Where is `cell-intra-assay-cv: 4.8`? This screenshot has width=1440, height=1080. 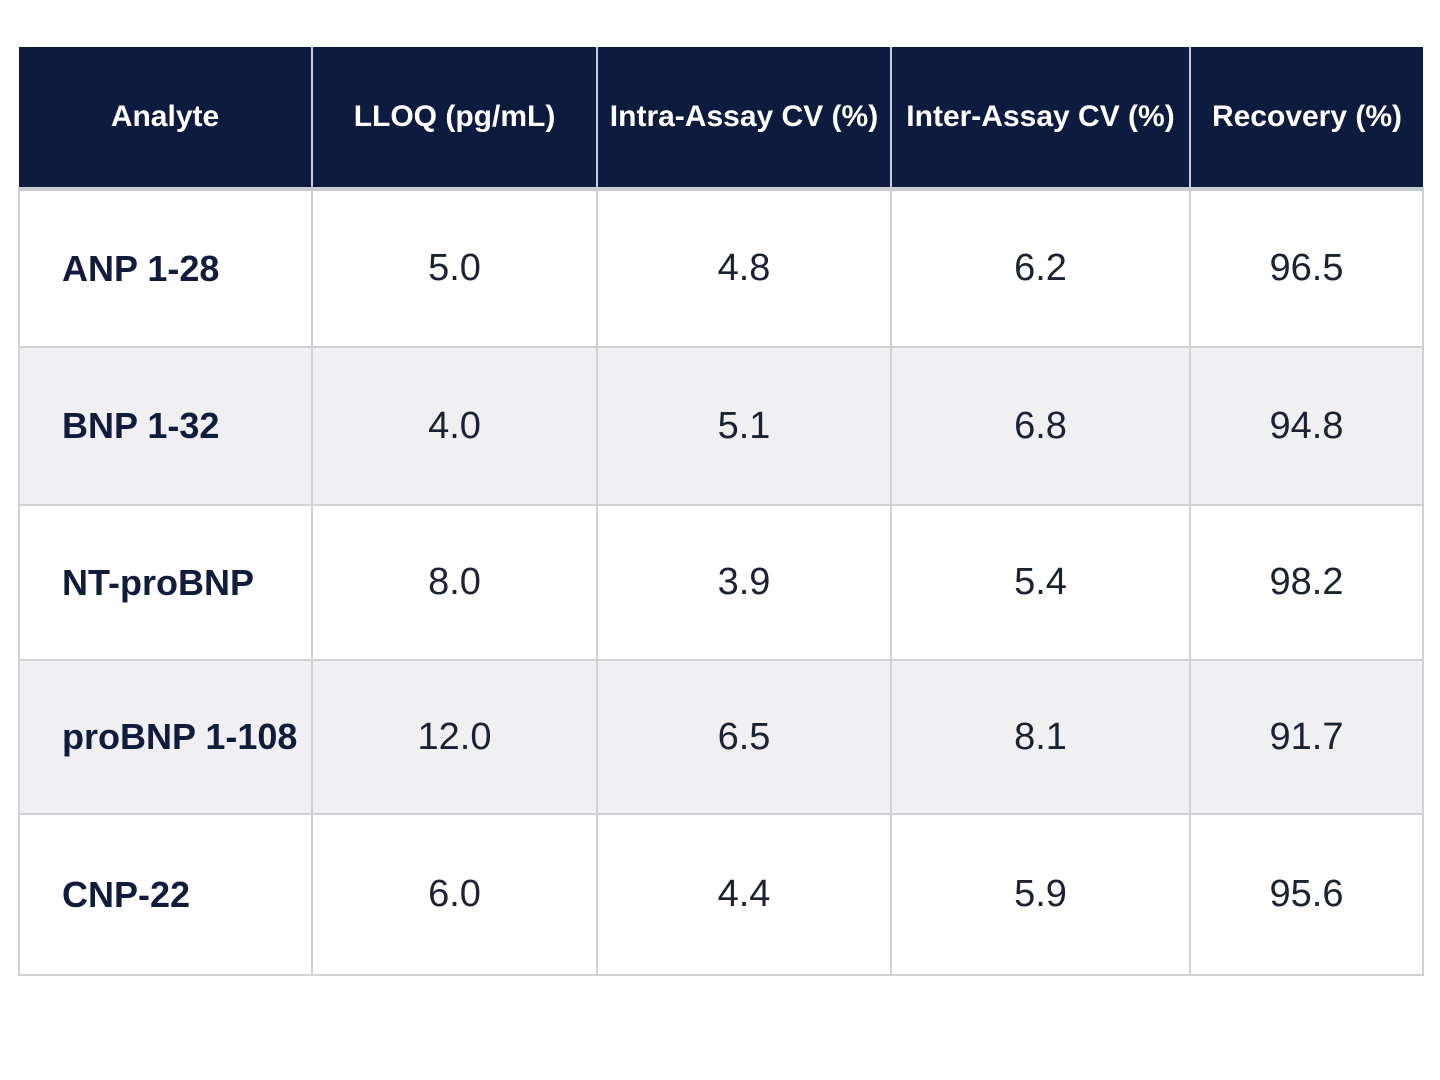
cell-intra-assay-cv: 4.8 is located at coordinates (744, 268).